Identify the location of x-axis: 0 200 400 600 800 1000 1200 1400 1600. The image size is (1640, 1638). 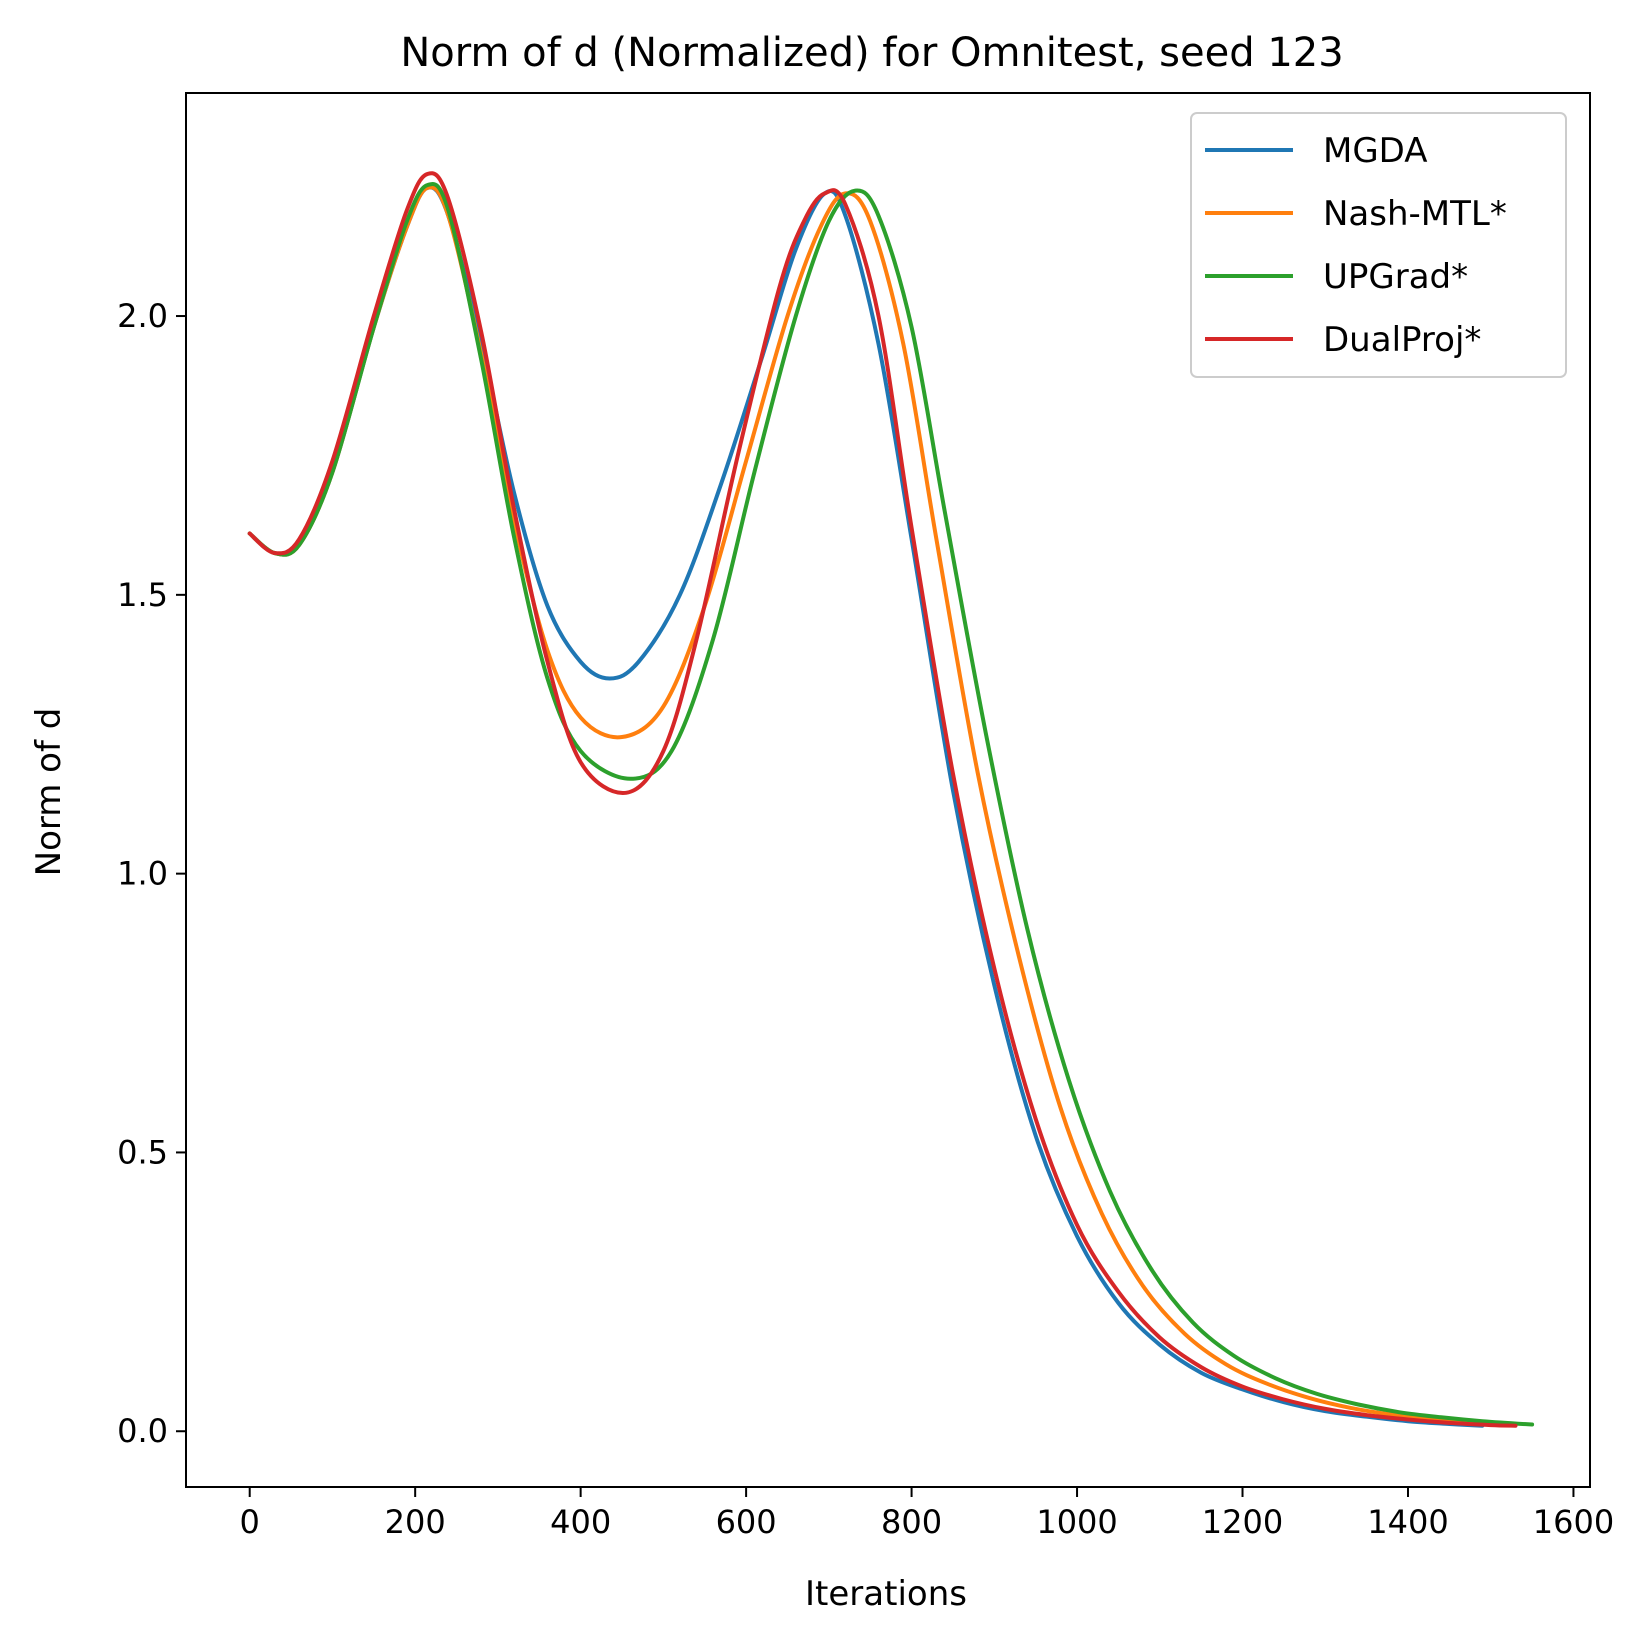
(927, 1514).